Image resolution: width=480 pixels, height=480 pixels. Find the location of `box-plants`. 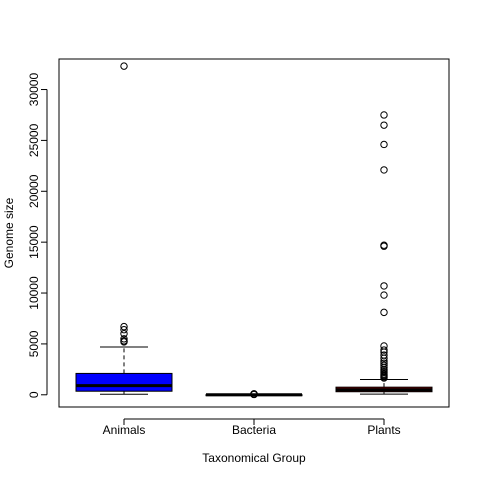

box-plants is located at coordinates (384, 253).